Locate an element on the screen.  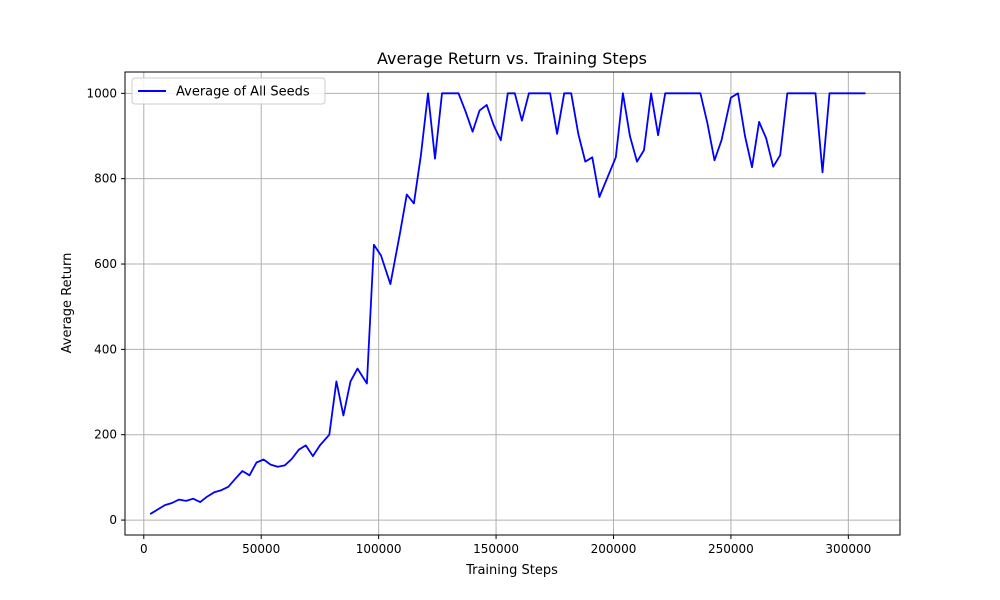
legend: Average of All Seeds is located at coordinates (228, 91).